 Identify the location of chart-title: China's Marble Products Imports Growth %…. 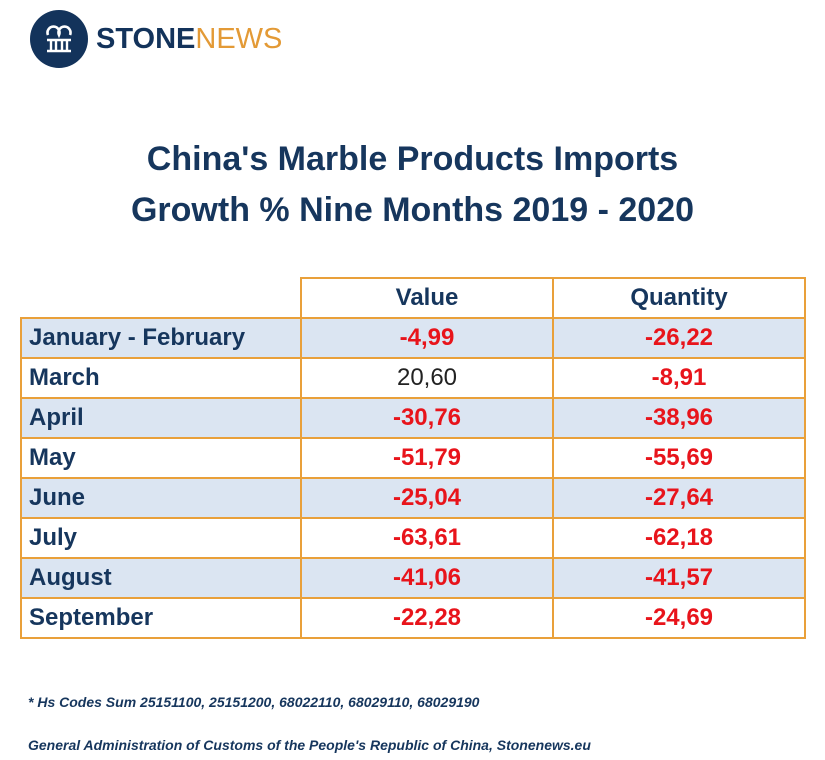
(412, 185).